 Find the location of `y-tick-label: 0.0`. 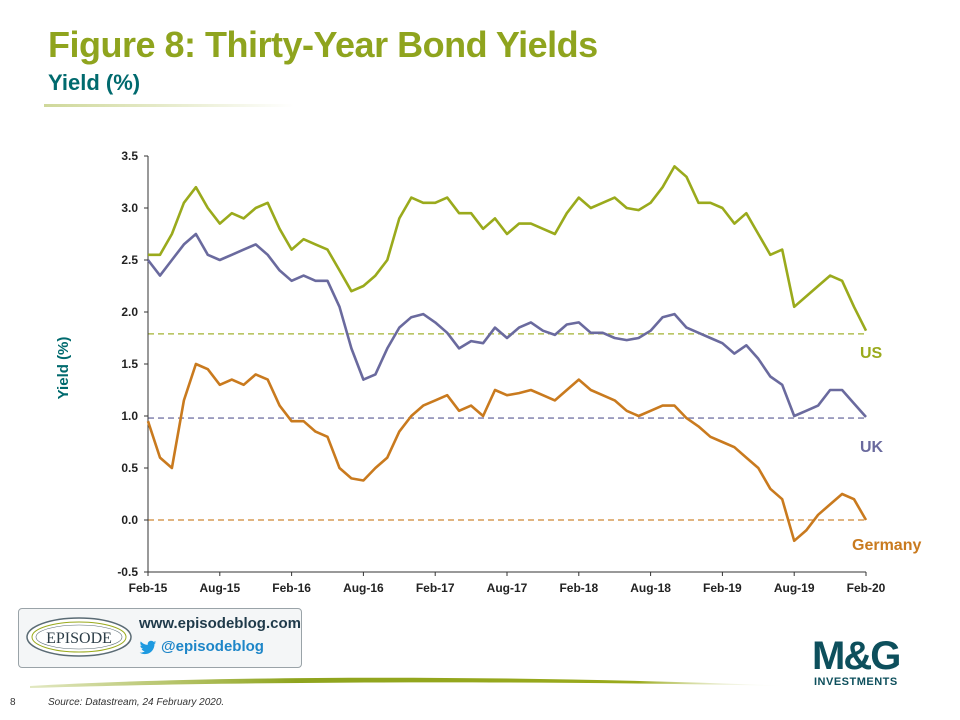

y-tick-label: 0.0 is located at coordinates (129, 520).